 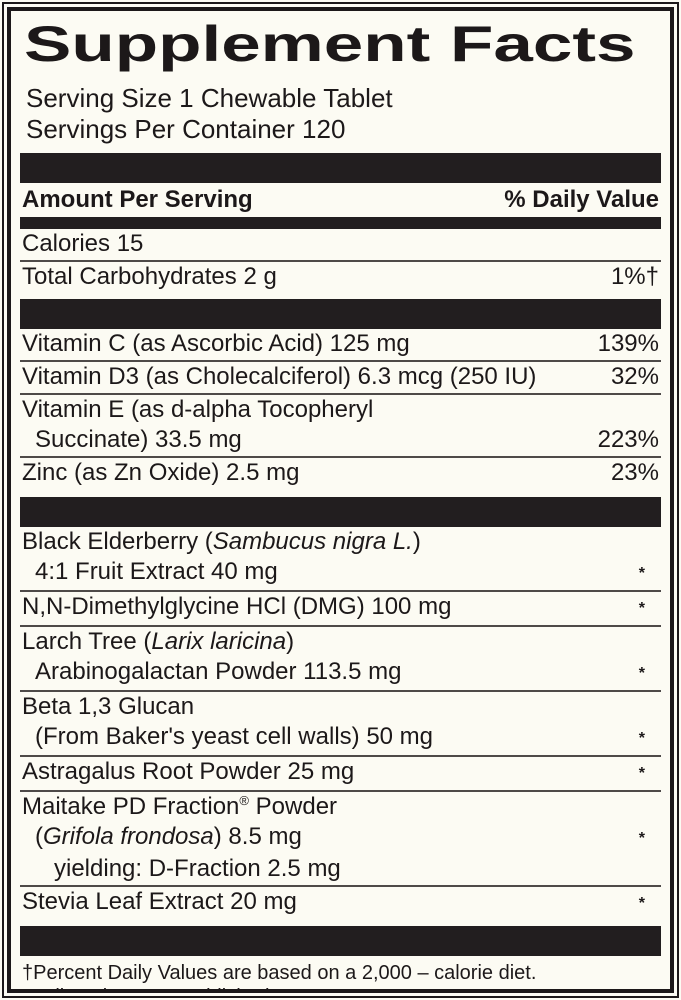 I want to click on row-text-continued: 4:1 Fruit Extract 40 mg, so click(x=156, y=571).